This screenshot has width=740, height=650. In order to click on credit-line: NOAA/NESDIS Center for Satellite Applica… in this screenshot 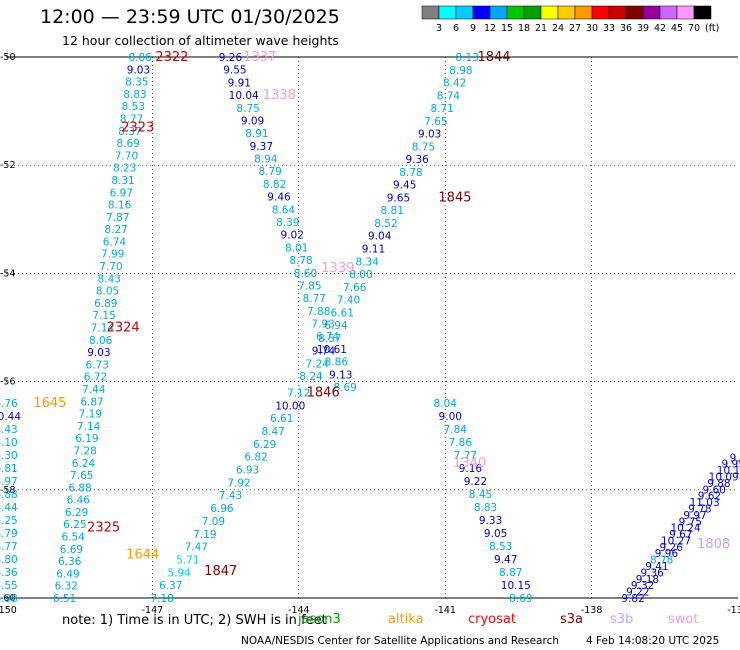, I will do `click(400, 641)`.